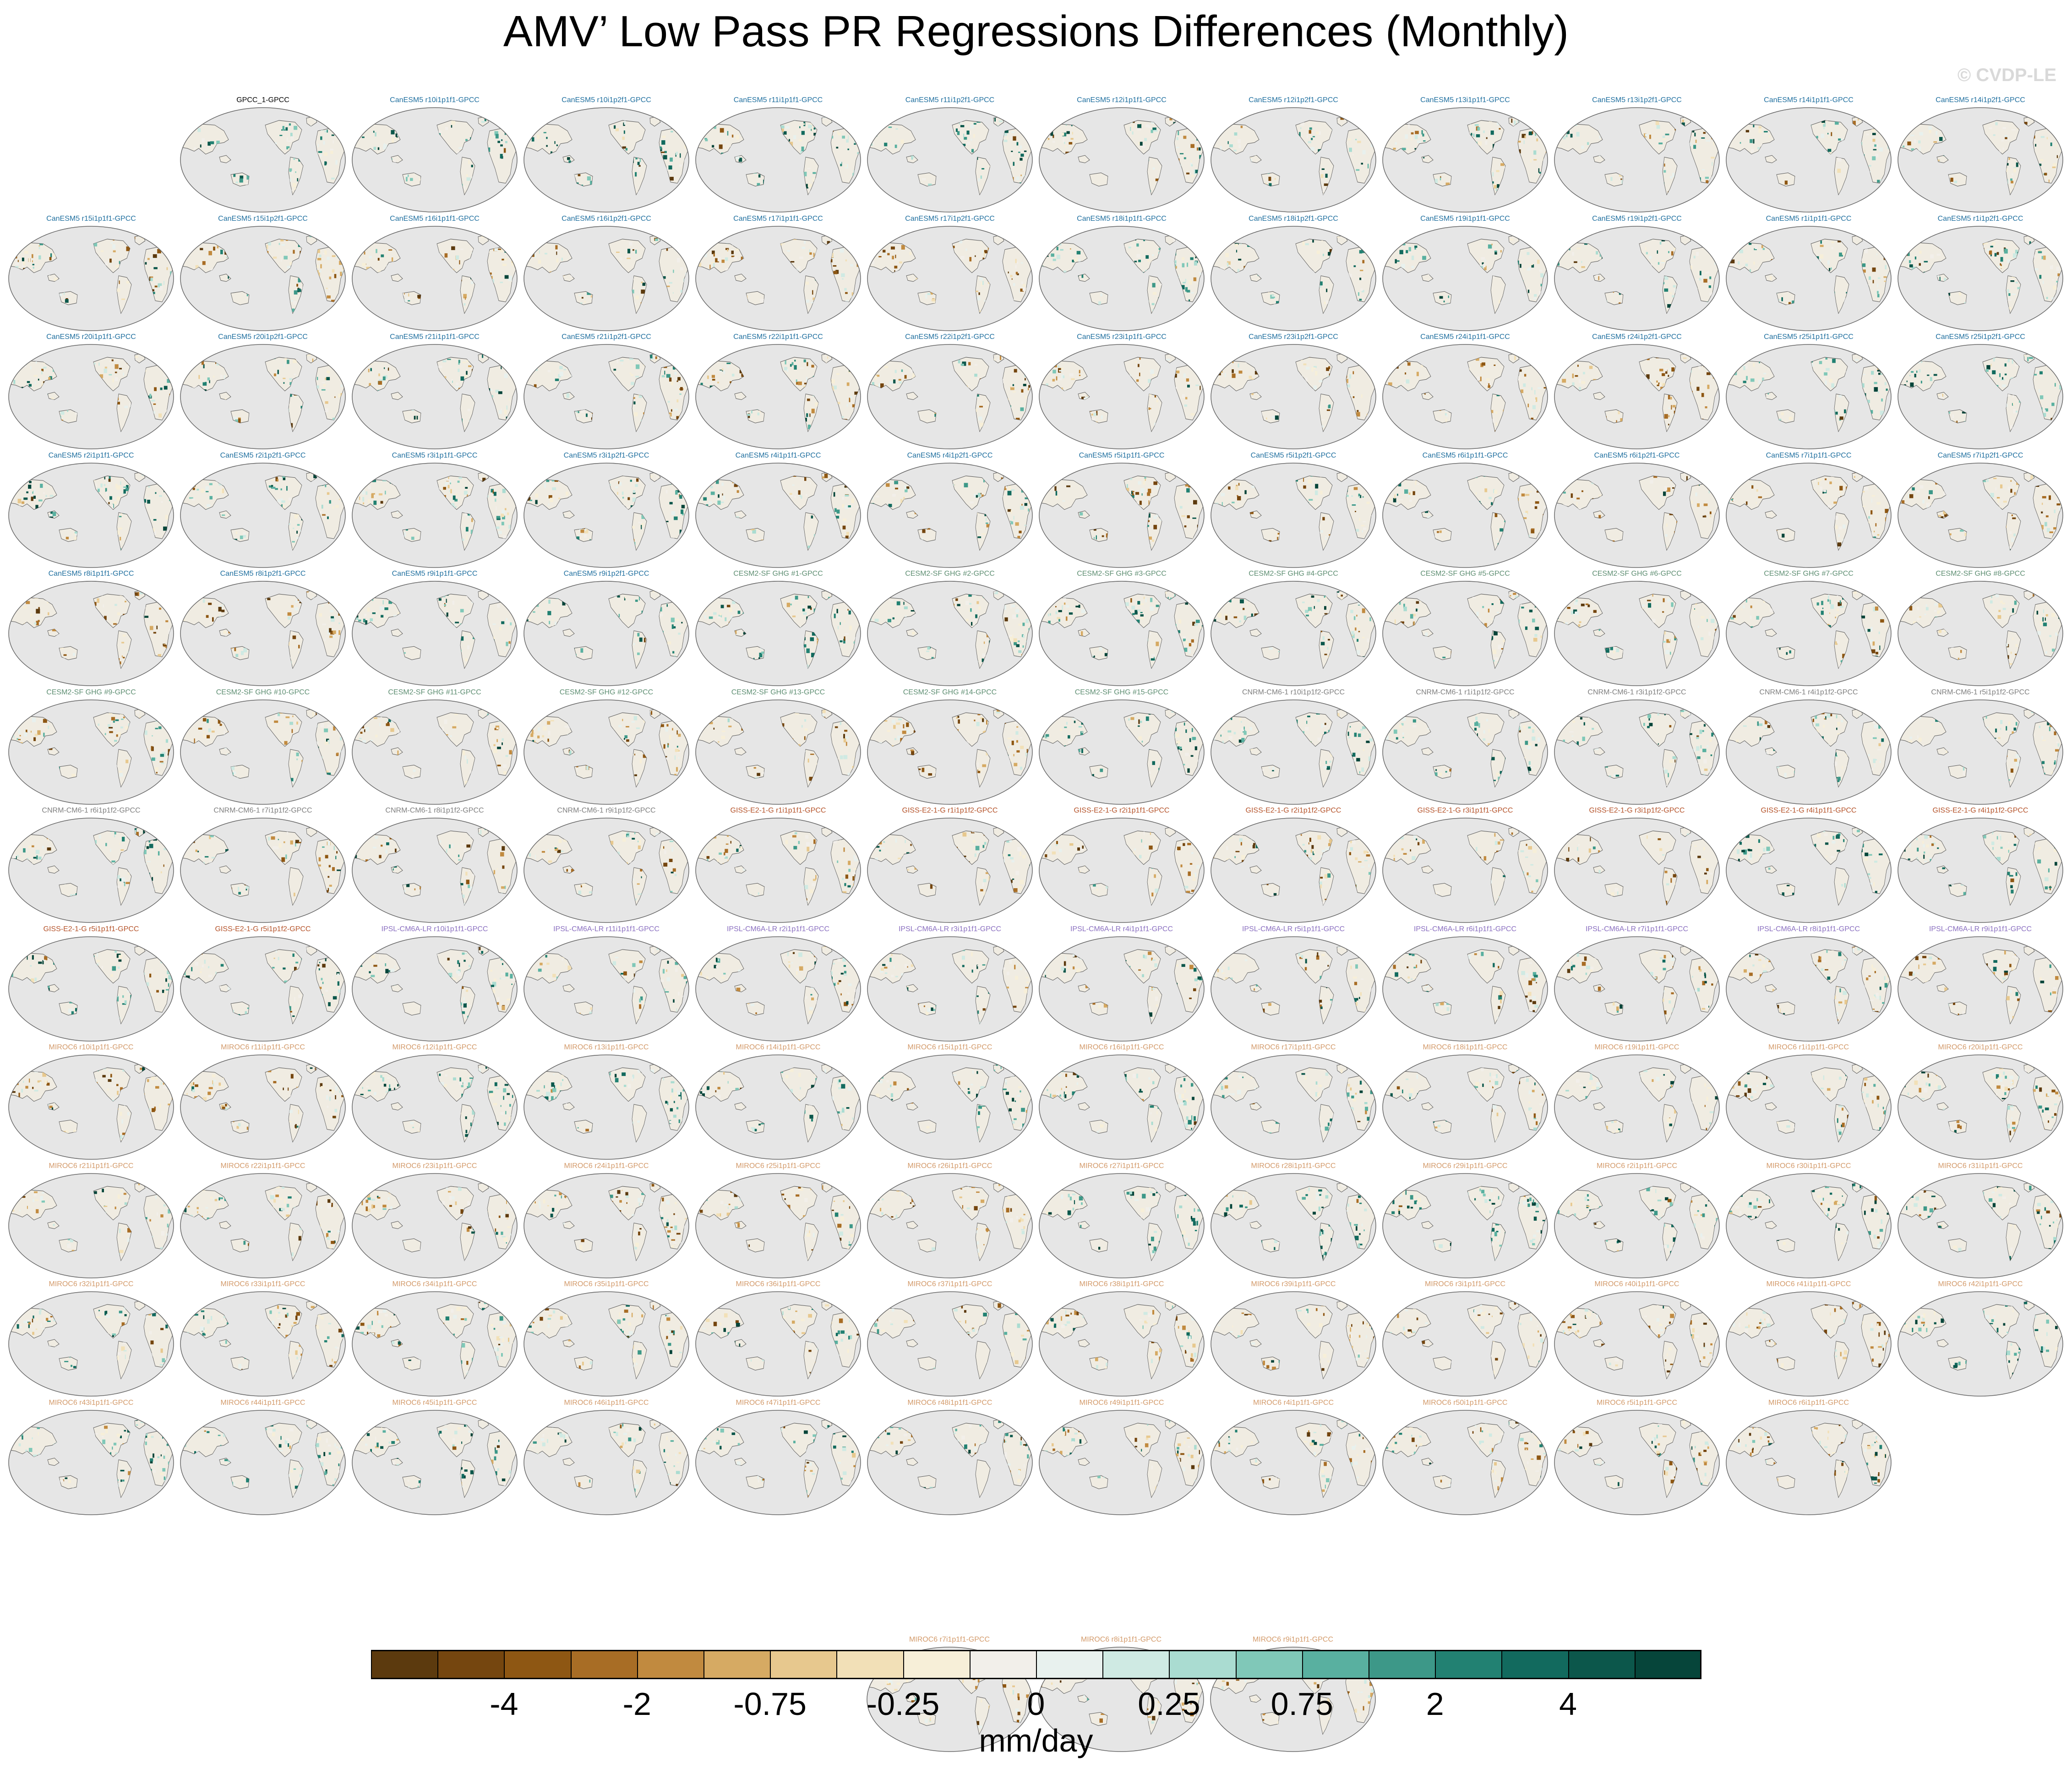 The height and width of the screenshot is (1774, 2072). I want to click on map-panel: IPSL-CM6A-LR r8i1p1f1-GPCC, so click(1809, 984).